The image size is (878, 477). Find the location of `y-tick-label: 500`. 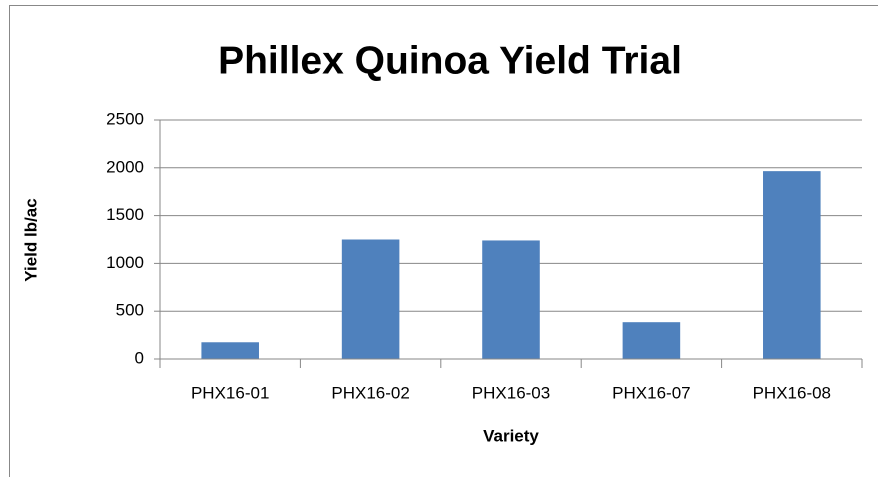

y-tick-label: 500 is located at coordinates (130, 310).